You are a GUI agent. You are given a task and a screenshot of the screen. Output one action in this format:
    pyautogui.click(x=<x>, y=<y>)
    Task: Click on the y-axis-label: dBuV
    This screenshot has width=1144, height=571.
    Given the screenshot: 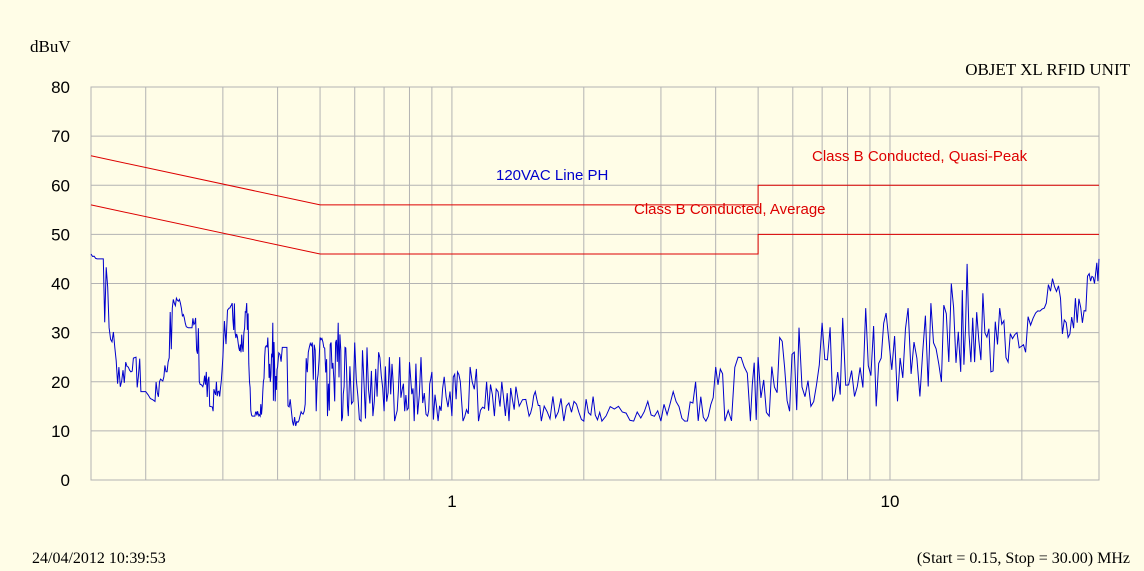 What is the action you would take?
    pyautogui.click(x=50, y=46)
    